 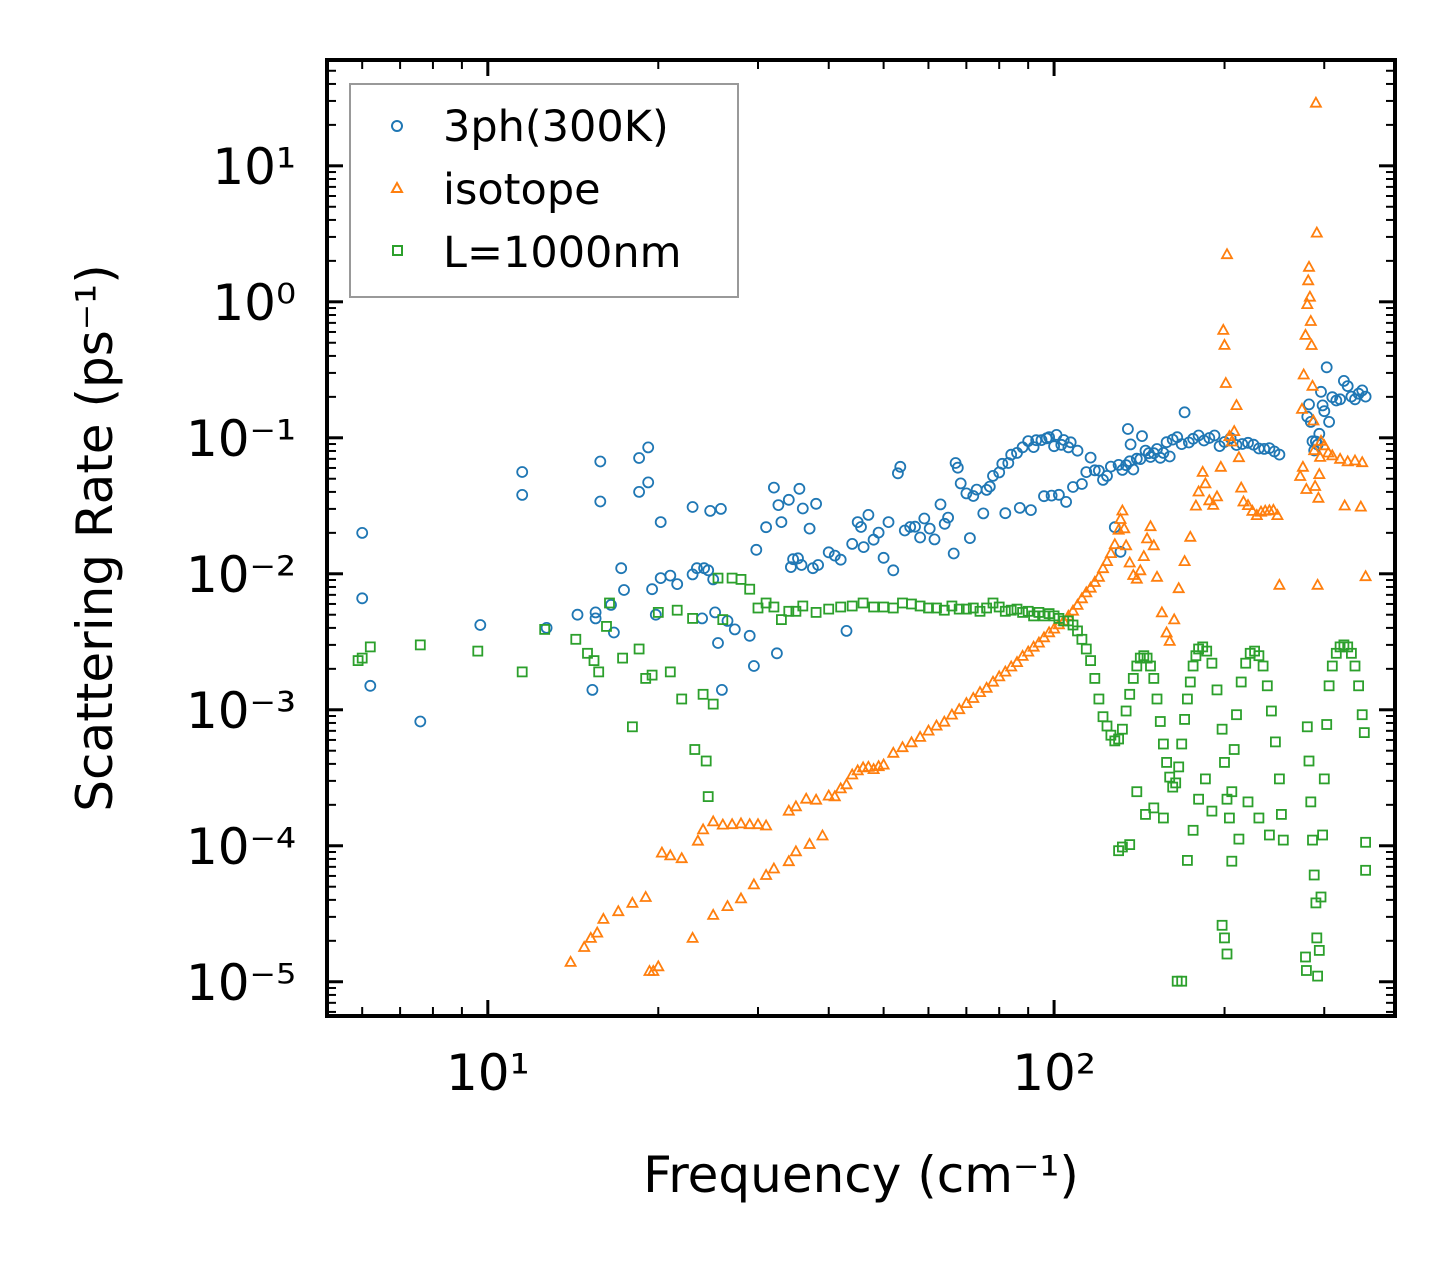 I want to click on y-tick-label: 10⁻³, so click(x=241, y=711).